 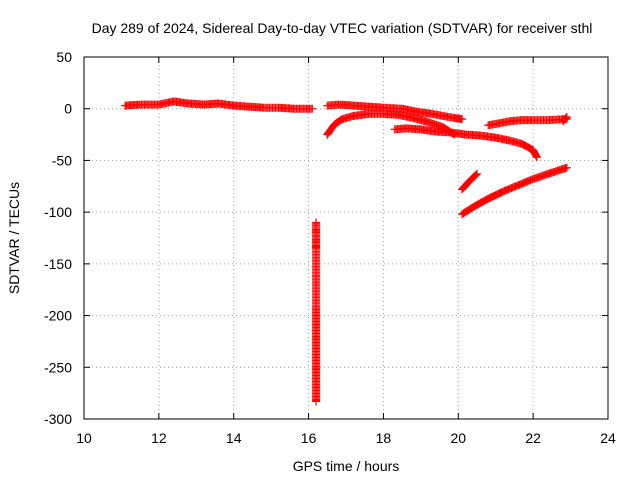 I want to click on x-tick-label: 10, so click(x=84, y=438).